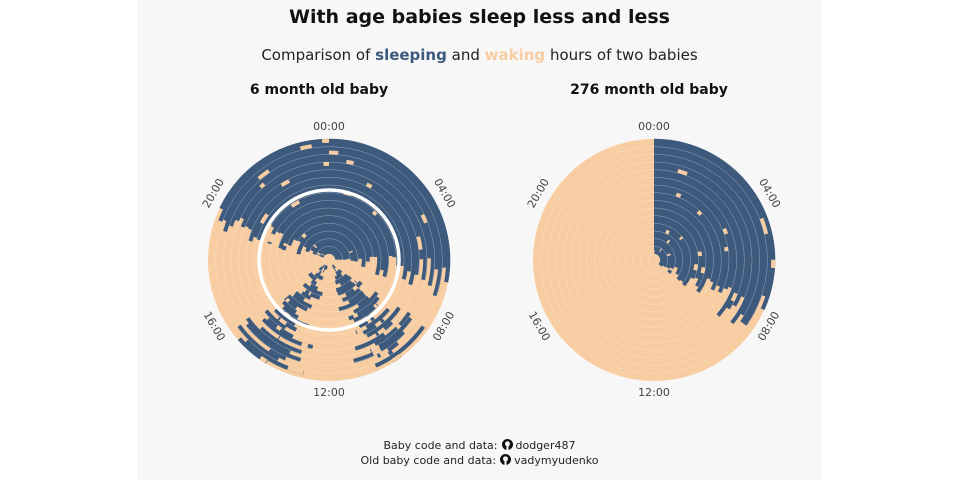 Image resolution: width=960 pixels, height=480 pixels. What do you see at coordinates (507, 444) in the screenshot?
I see `github-icon` at bounding box center [507, 444].